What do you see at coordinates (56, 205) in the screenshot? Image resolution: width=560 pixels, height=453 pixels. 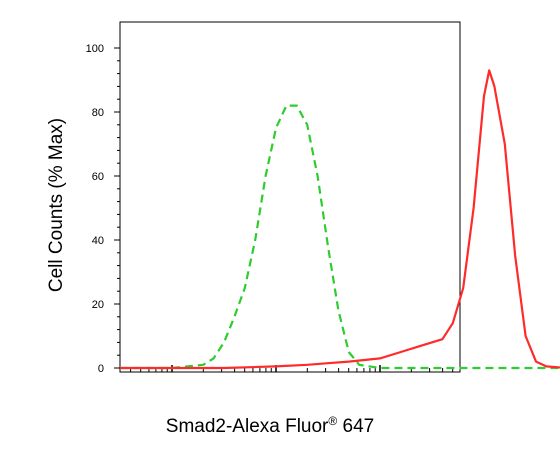 I see `y-axis-title: Cell Counts (% Max)` at bounding box center [56, 205].